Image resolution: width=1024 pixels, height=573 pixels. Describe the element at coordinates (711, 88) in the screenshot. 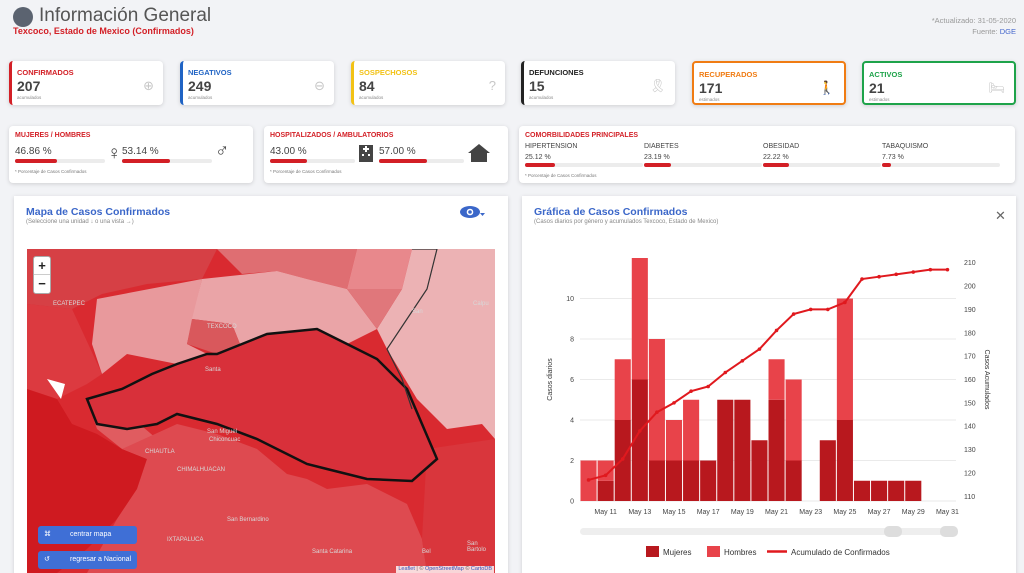

I see `stat-value: 171` at that location.